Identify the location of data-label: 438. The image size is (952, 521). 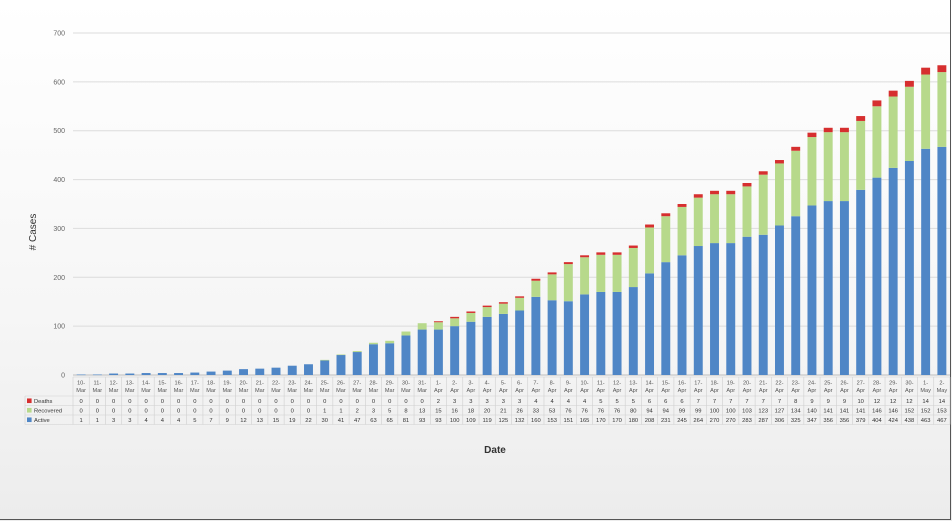
(910, 421).